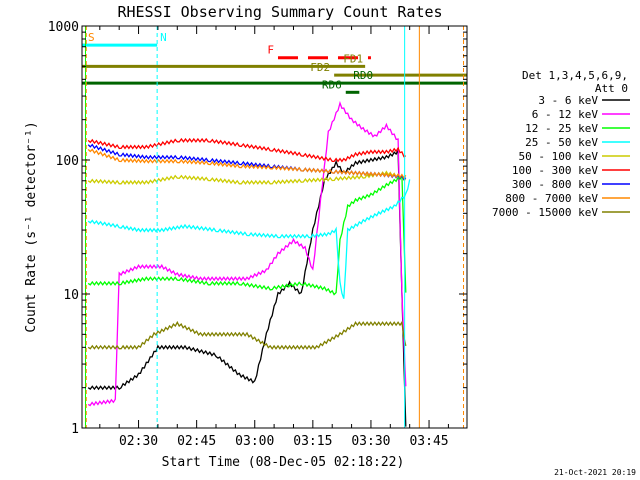 The height and width of the screenshot is (480, 640). I want to click on flag-label-n: N, so click(163, 37).